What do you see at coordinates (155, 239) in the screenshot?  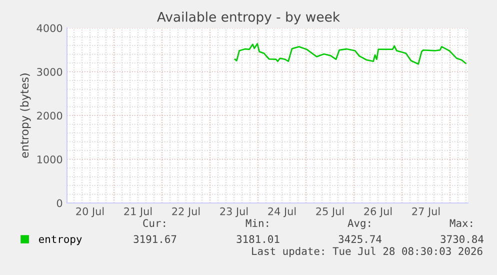 I see `text: 3191.67` at bounding box center [155, 239].